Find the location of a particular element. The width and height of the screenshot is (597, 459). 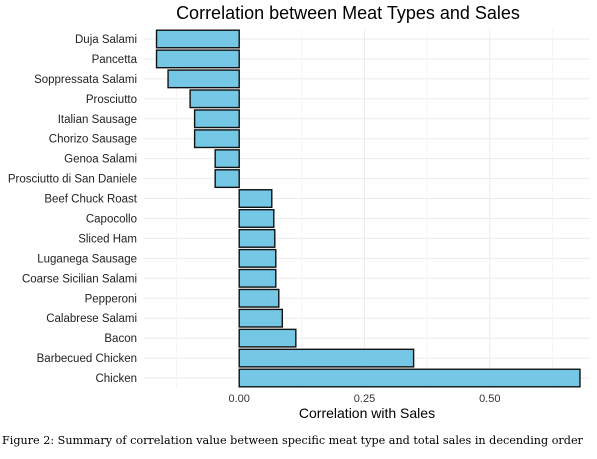

x-tick-labels: 0.00 0.25 0.50 is located at coordinates (365, 399).